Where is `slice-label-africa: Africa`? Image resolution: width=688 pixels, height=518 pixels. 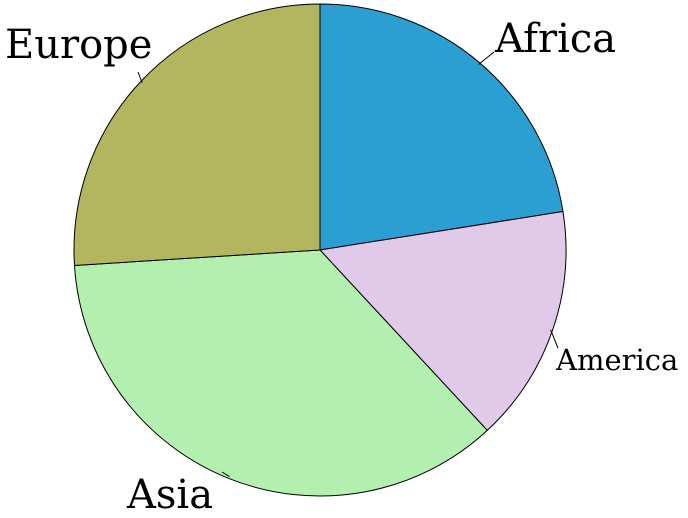 slice-label-africa: Africa is located at coordinates (555, 39).